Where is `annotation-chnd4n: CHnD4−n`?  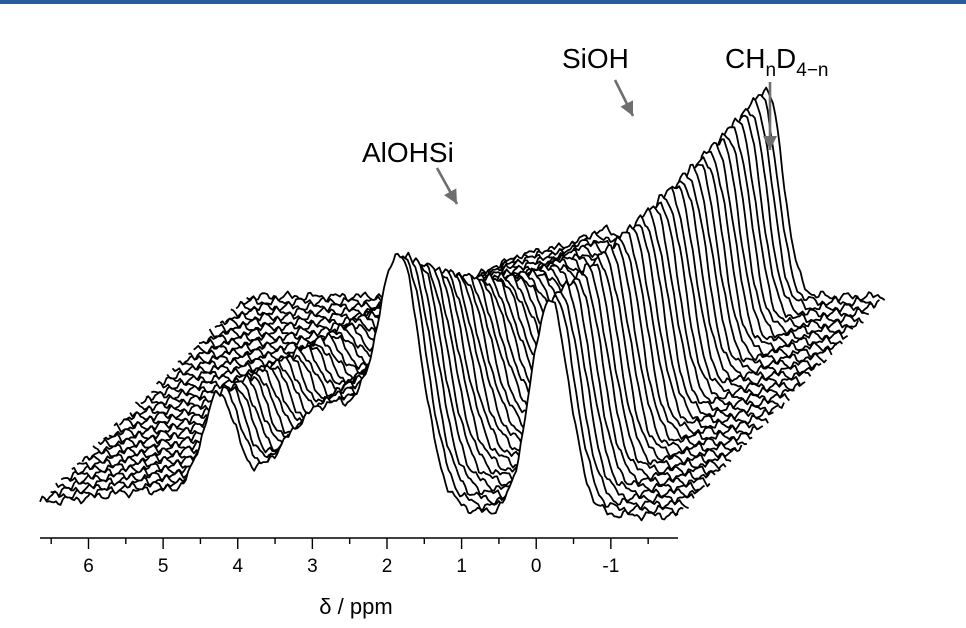
annotation-chnd4n: CHnD4−n is located at coordinates (777, 62).